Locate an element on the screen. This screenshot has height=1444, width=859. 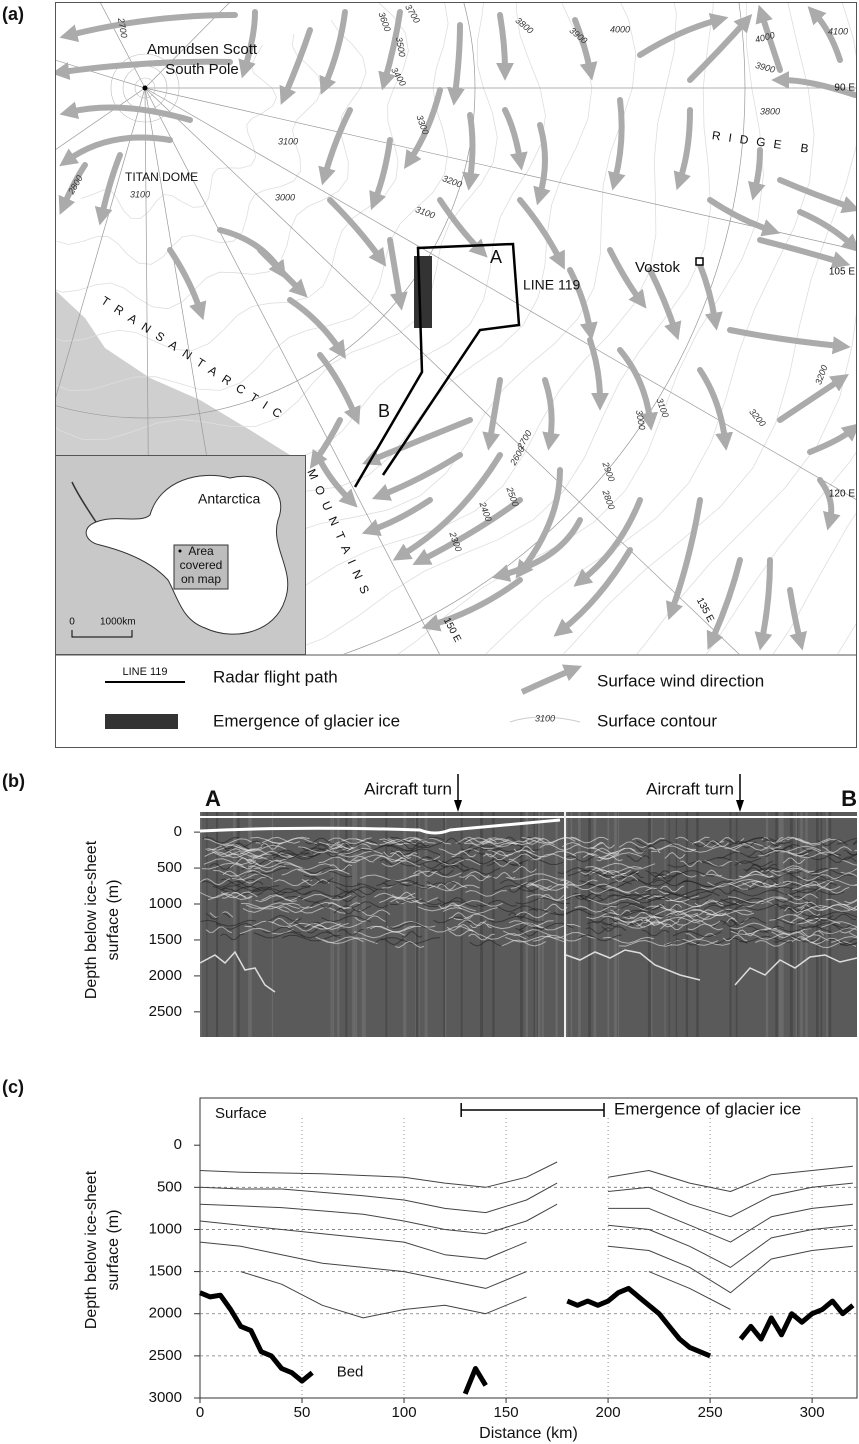
pole-ring is located at coordinates (145, 88).